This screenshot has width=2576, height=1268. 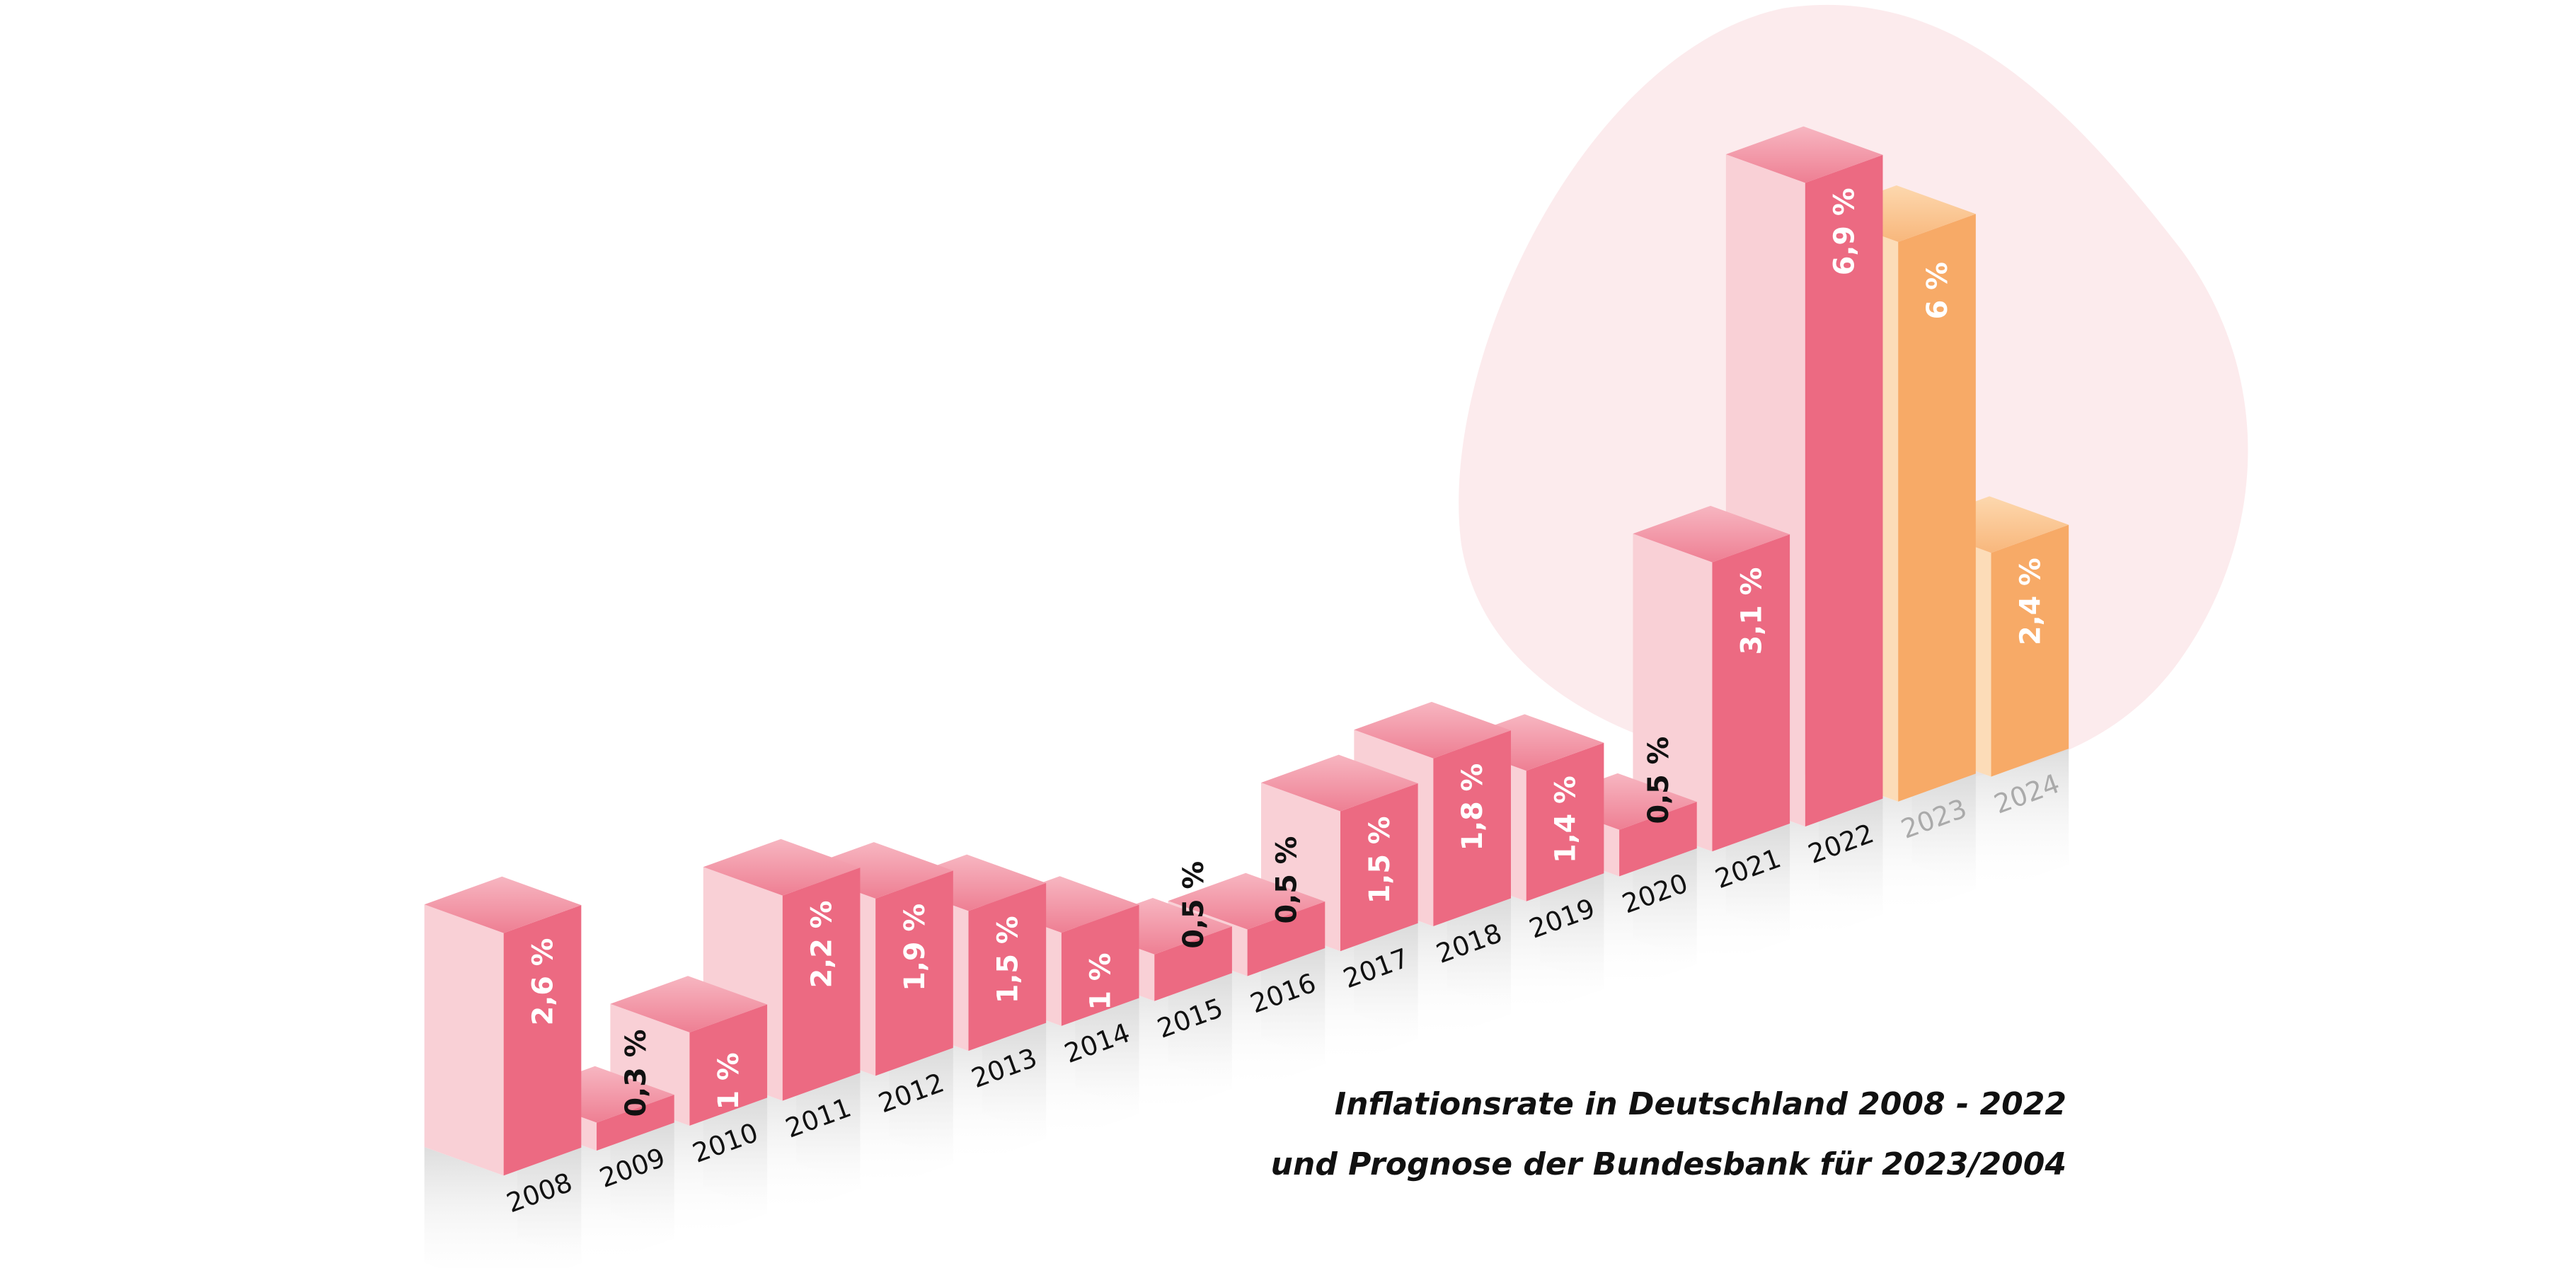 I want to click on value-label: 6,9 %, so click(x=1845, y=232).